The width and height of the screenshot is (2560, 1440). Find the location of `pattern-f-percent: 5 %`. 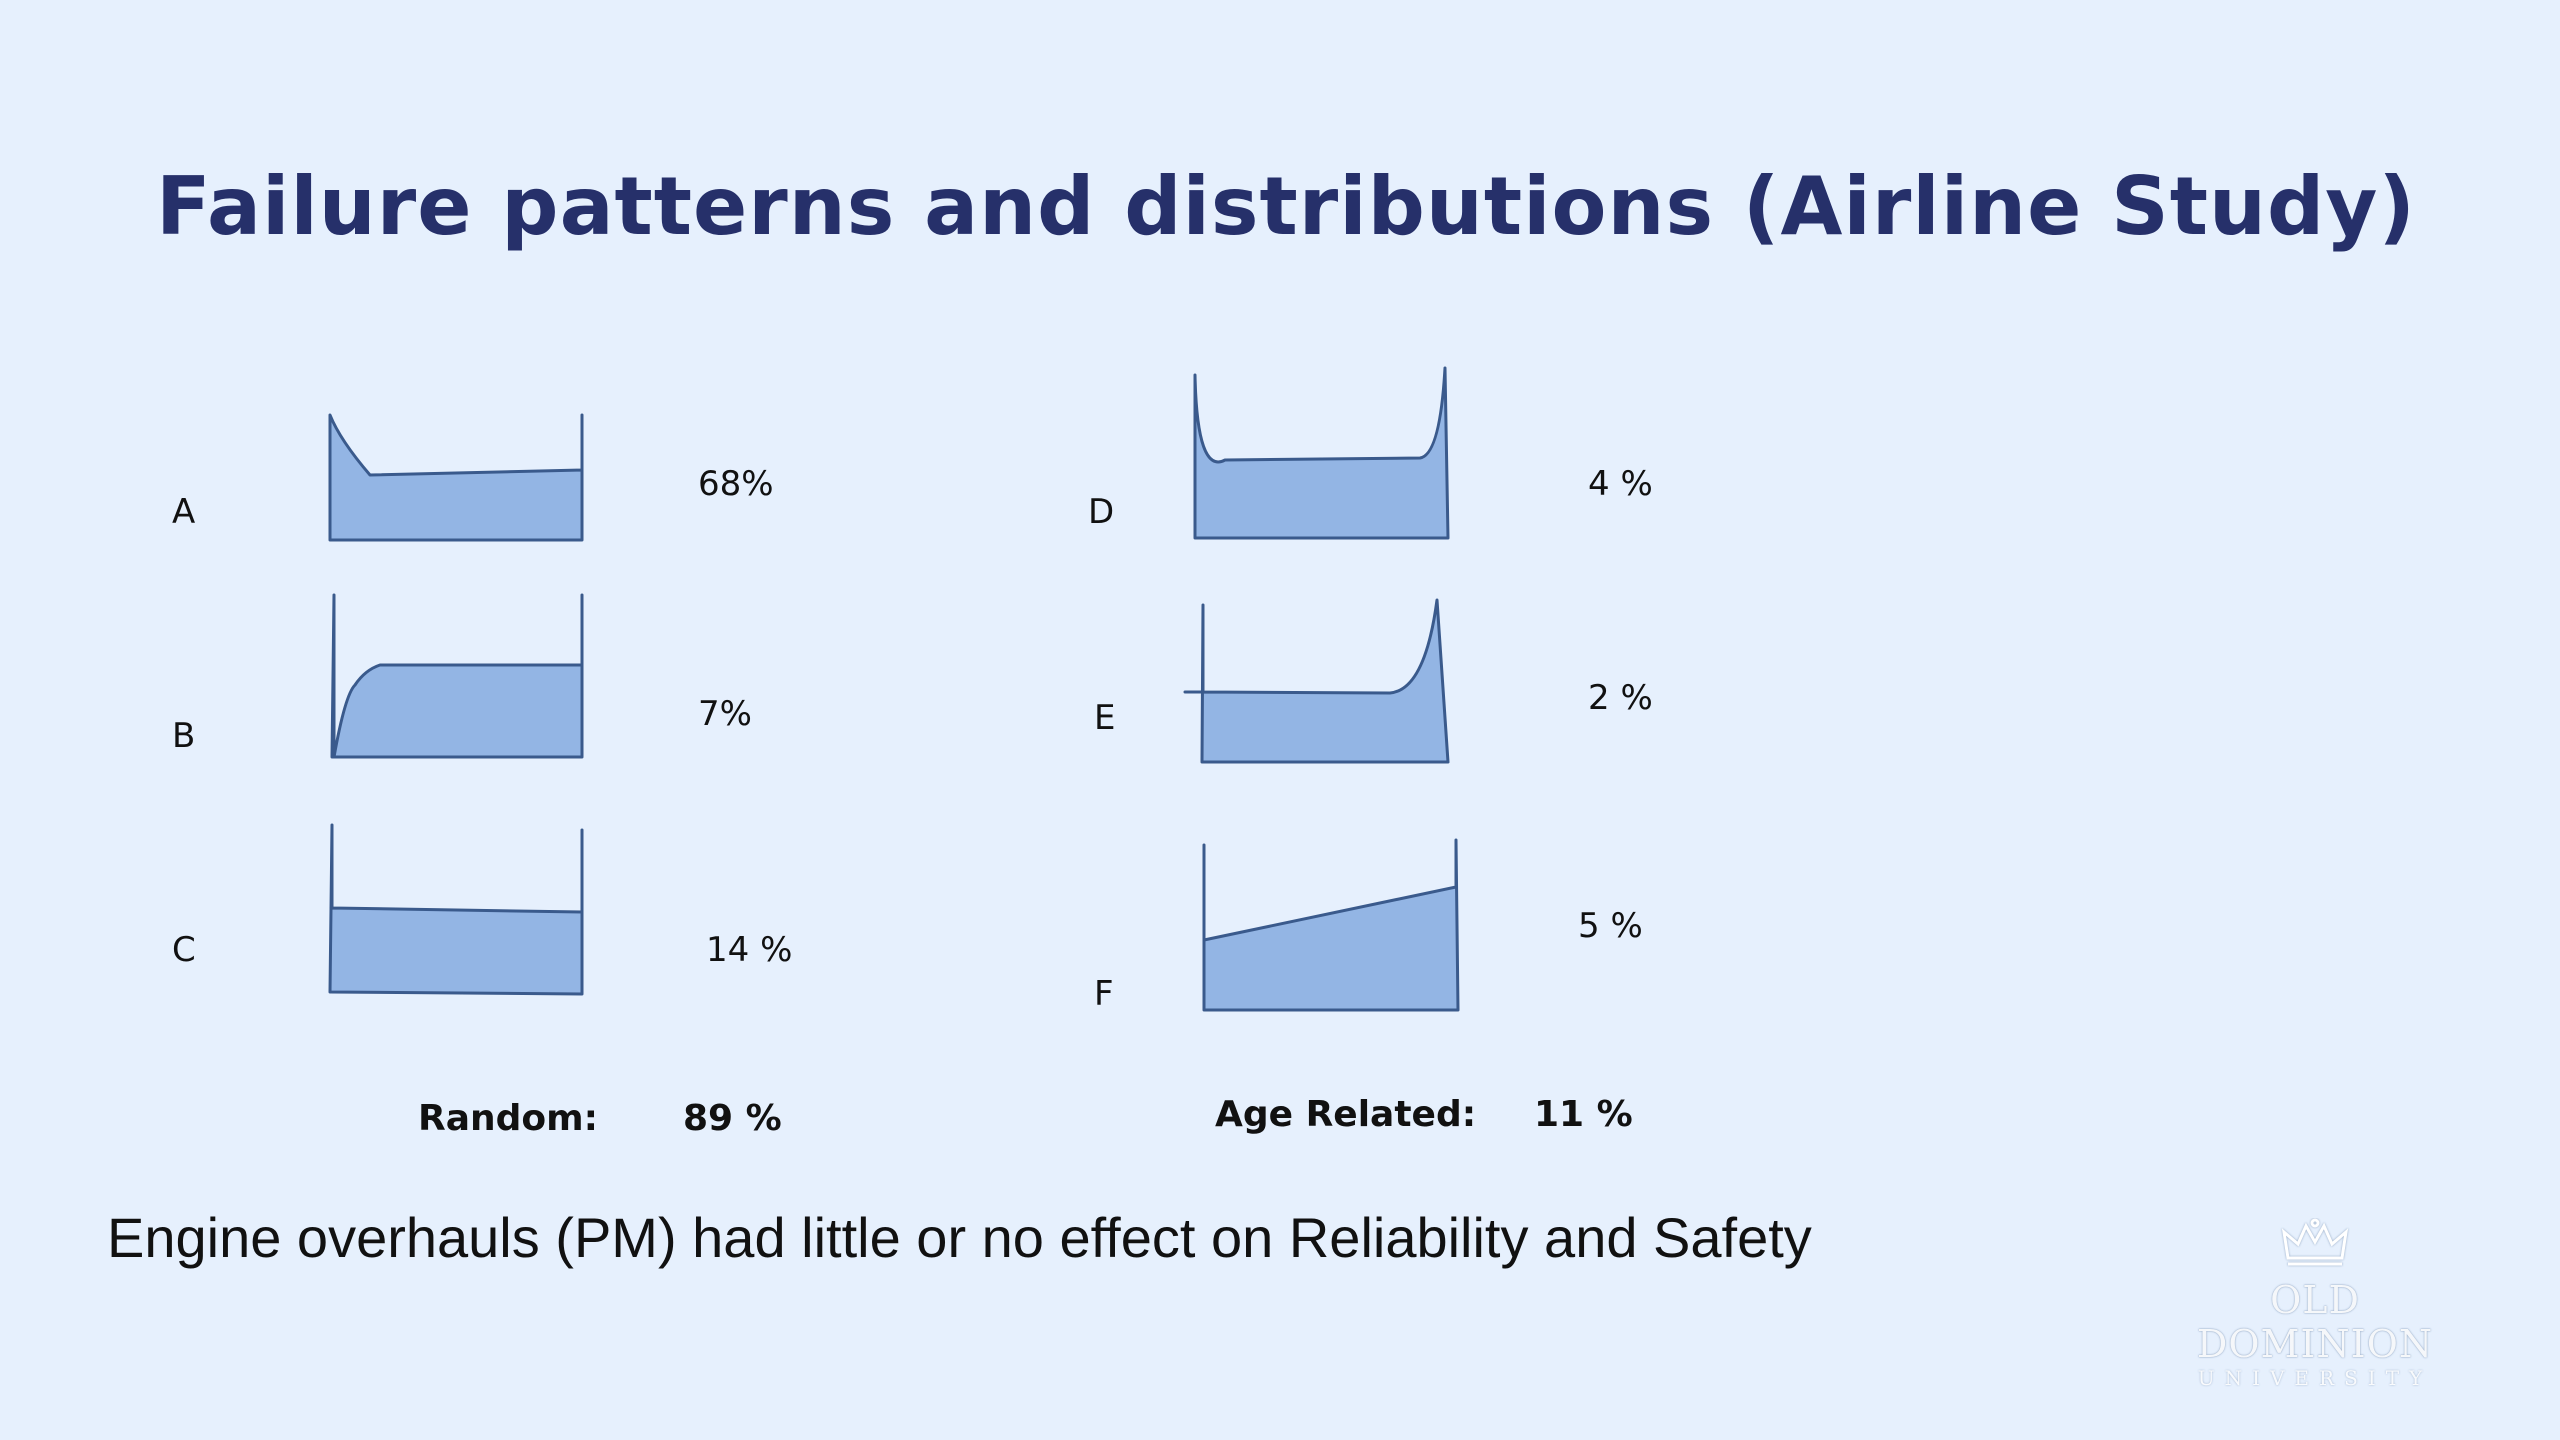

pattern-f-percent: 5 % is located at coordinates (1610, 926).